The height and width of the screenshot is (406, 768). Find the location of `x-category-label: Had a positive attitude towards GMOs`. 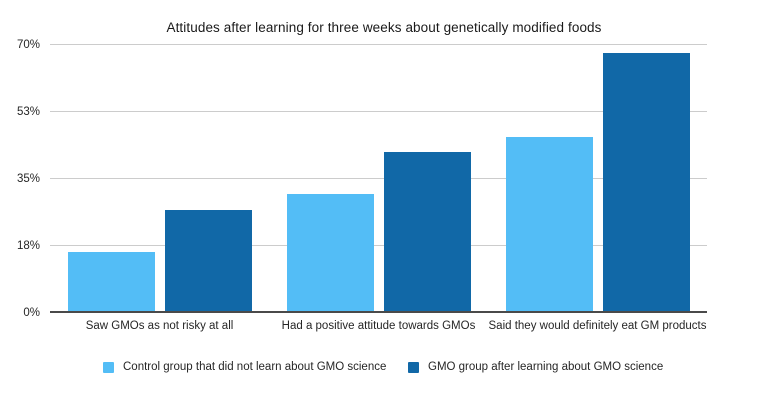

x-category-label: Had a positive attitude towards GMOs is located at coordinates (378, 326).